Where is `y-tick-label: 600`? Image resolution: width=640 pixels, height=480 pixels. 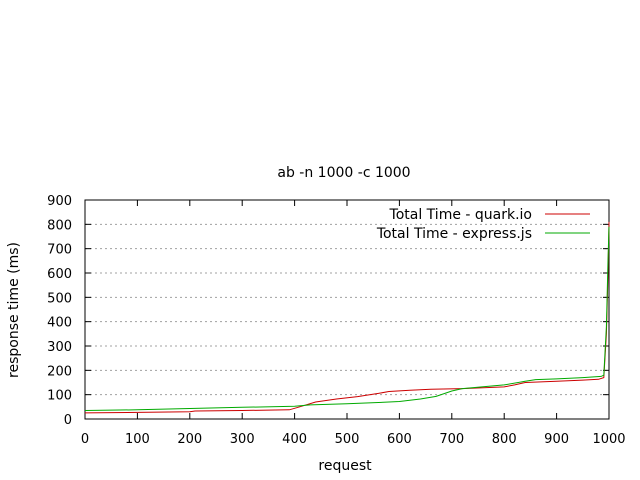 y-tick-label: 600 is located at coordinates (59, 274).